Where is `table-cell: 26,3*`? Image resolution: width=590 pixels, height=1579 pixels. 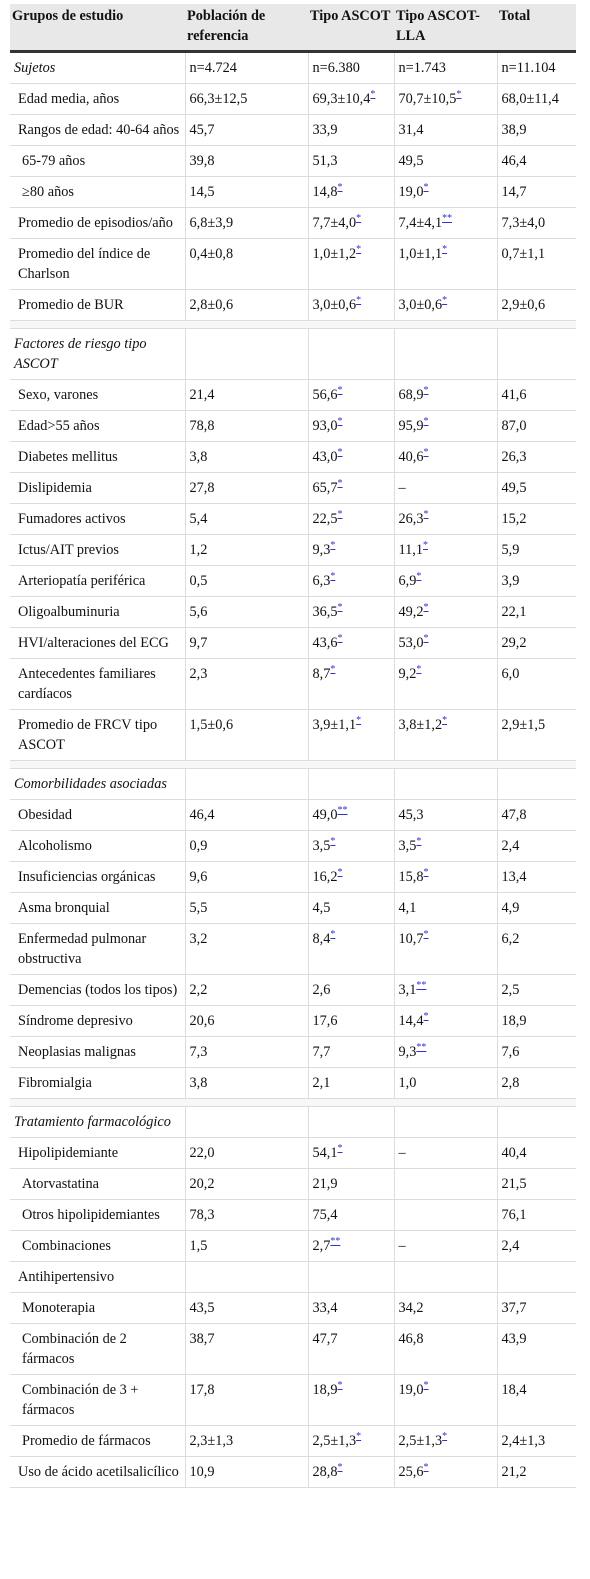
table-cell: 26,3* is located at coordinates (446, 519).